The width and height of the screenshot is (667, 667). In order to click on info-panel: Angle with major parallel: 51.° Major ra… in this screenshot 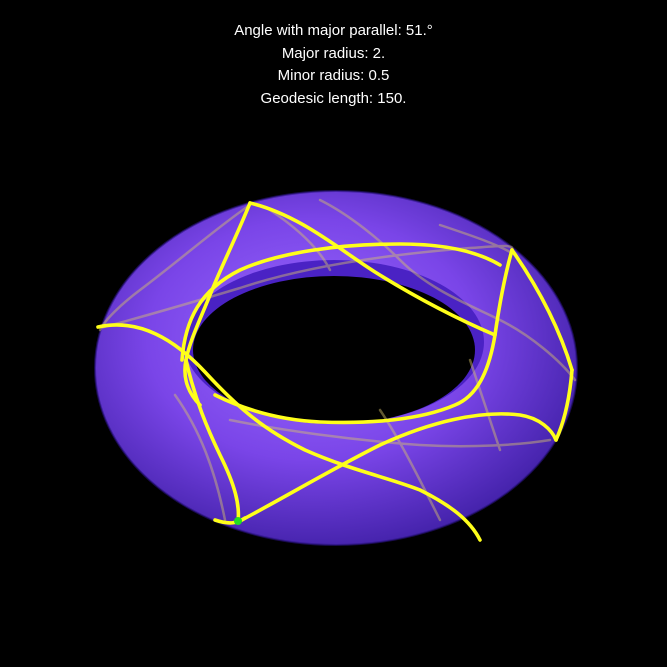, I will do `click(333, 65)`.